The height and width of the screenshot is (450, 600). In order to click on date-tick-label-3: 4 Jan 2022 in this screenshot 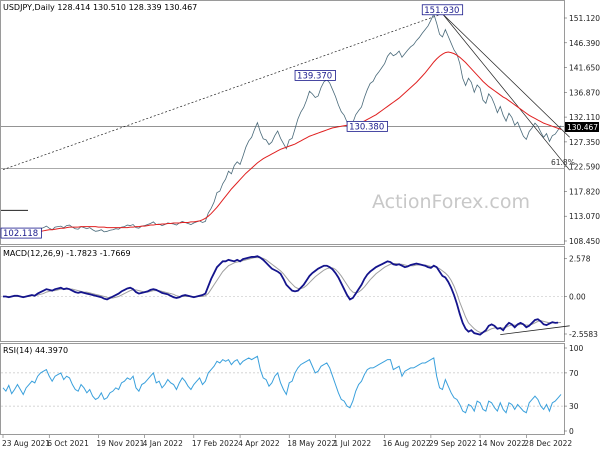, I will do `click(163, 443)`.